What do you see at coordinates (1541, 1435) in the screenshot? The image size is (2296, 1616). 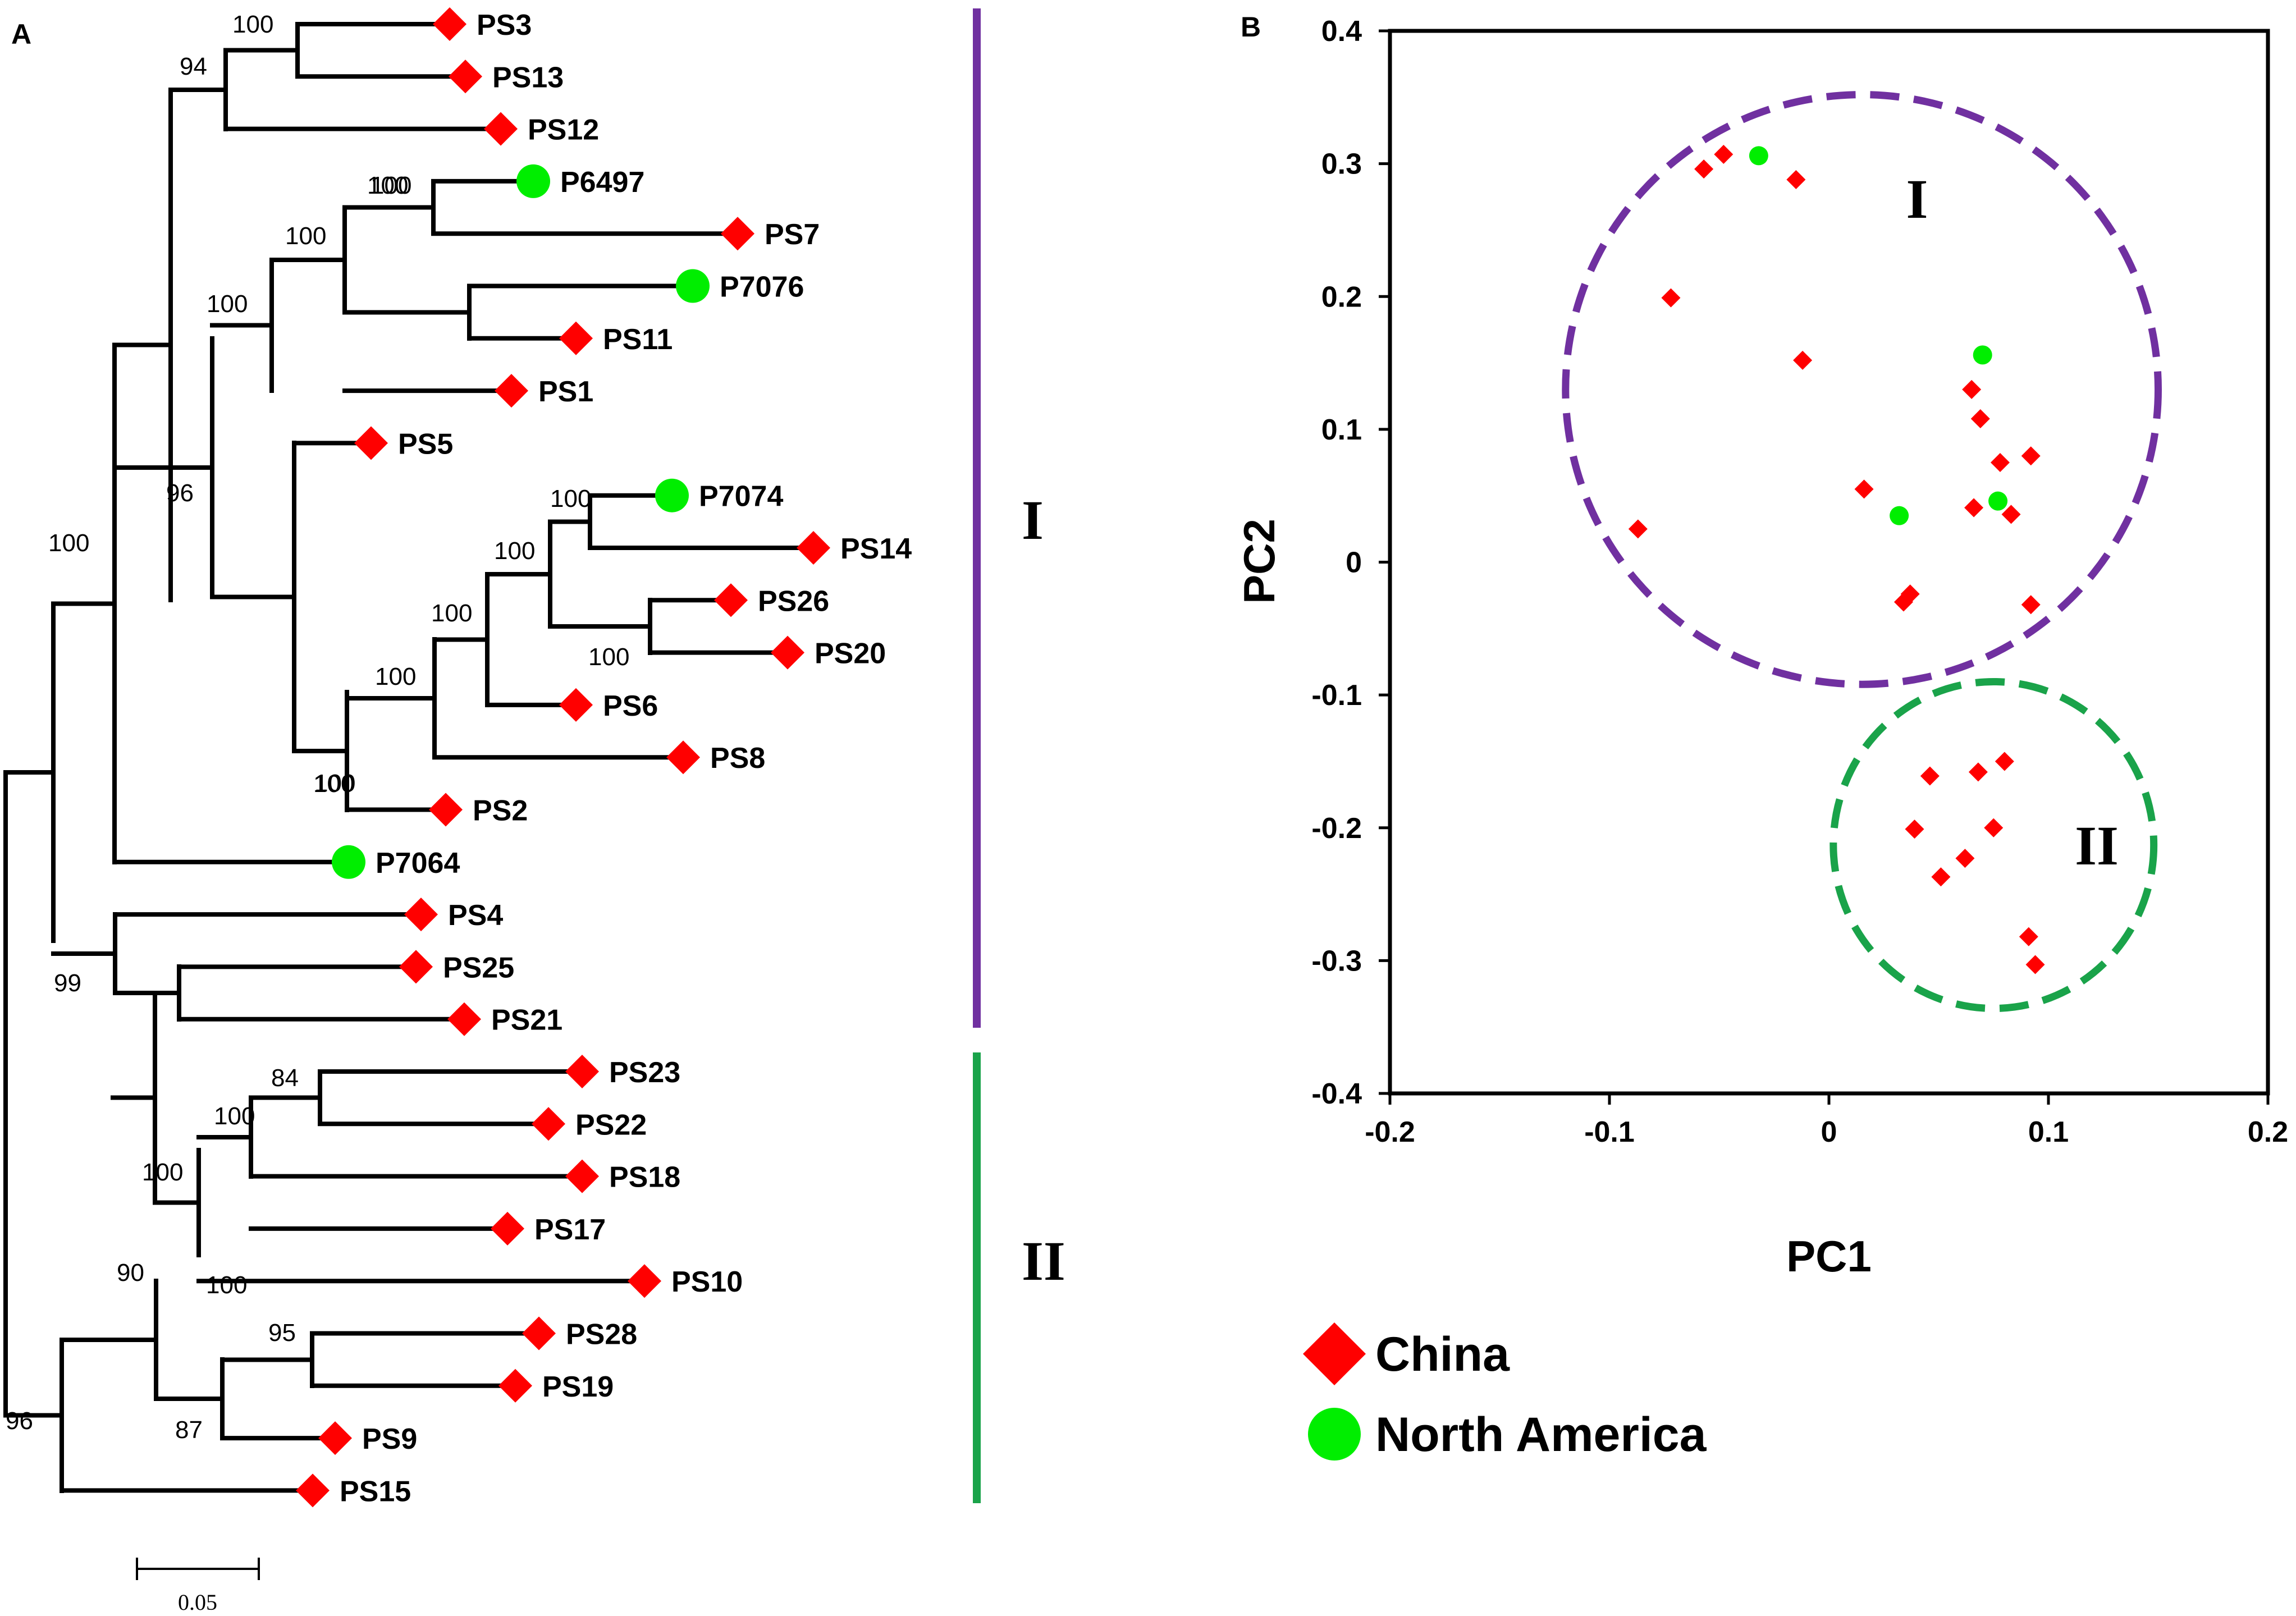 I see `legend-label: North America` at bounding box center [1541, 1435].